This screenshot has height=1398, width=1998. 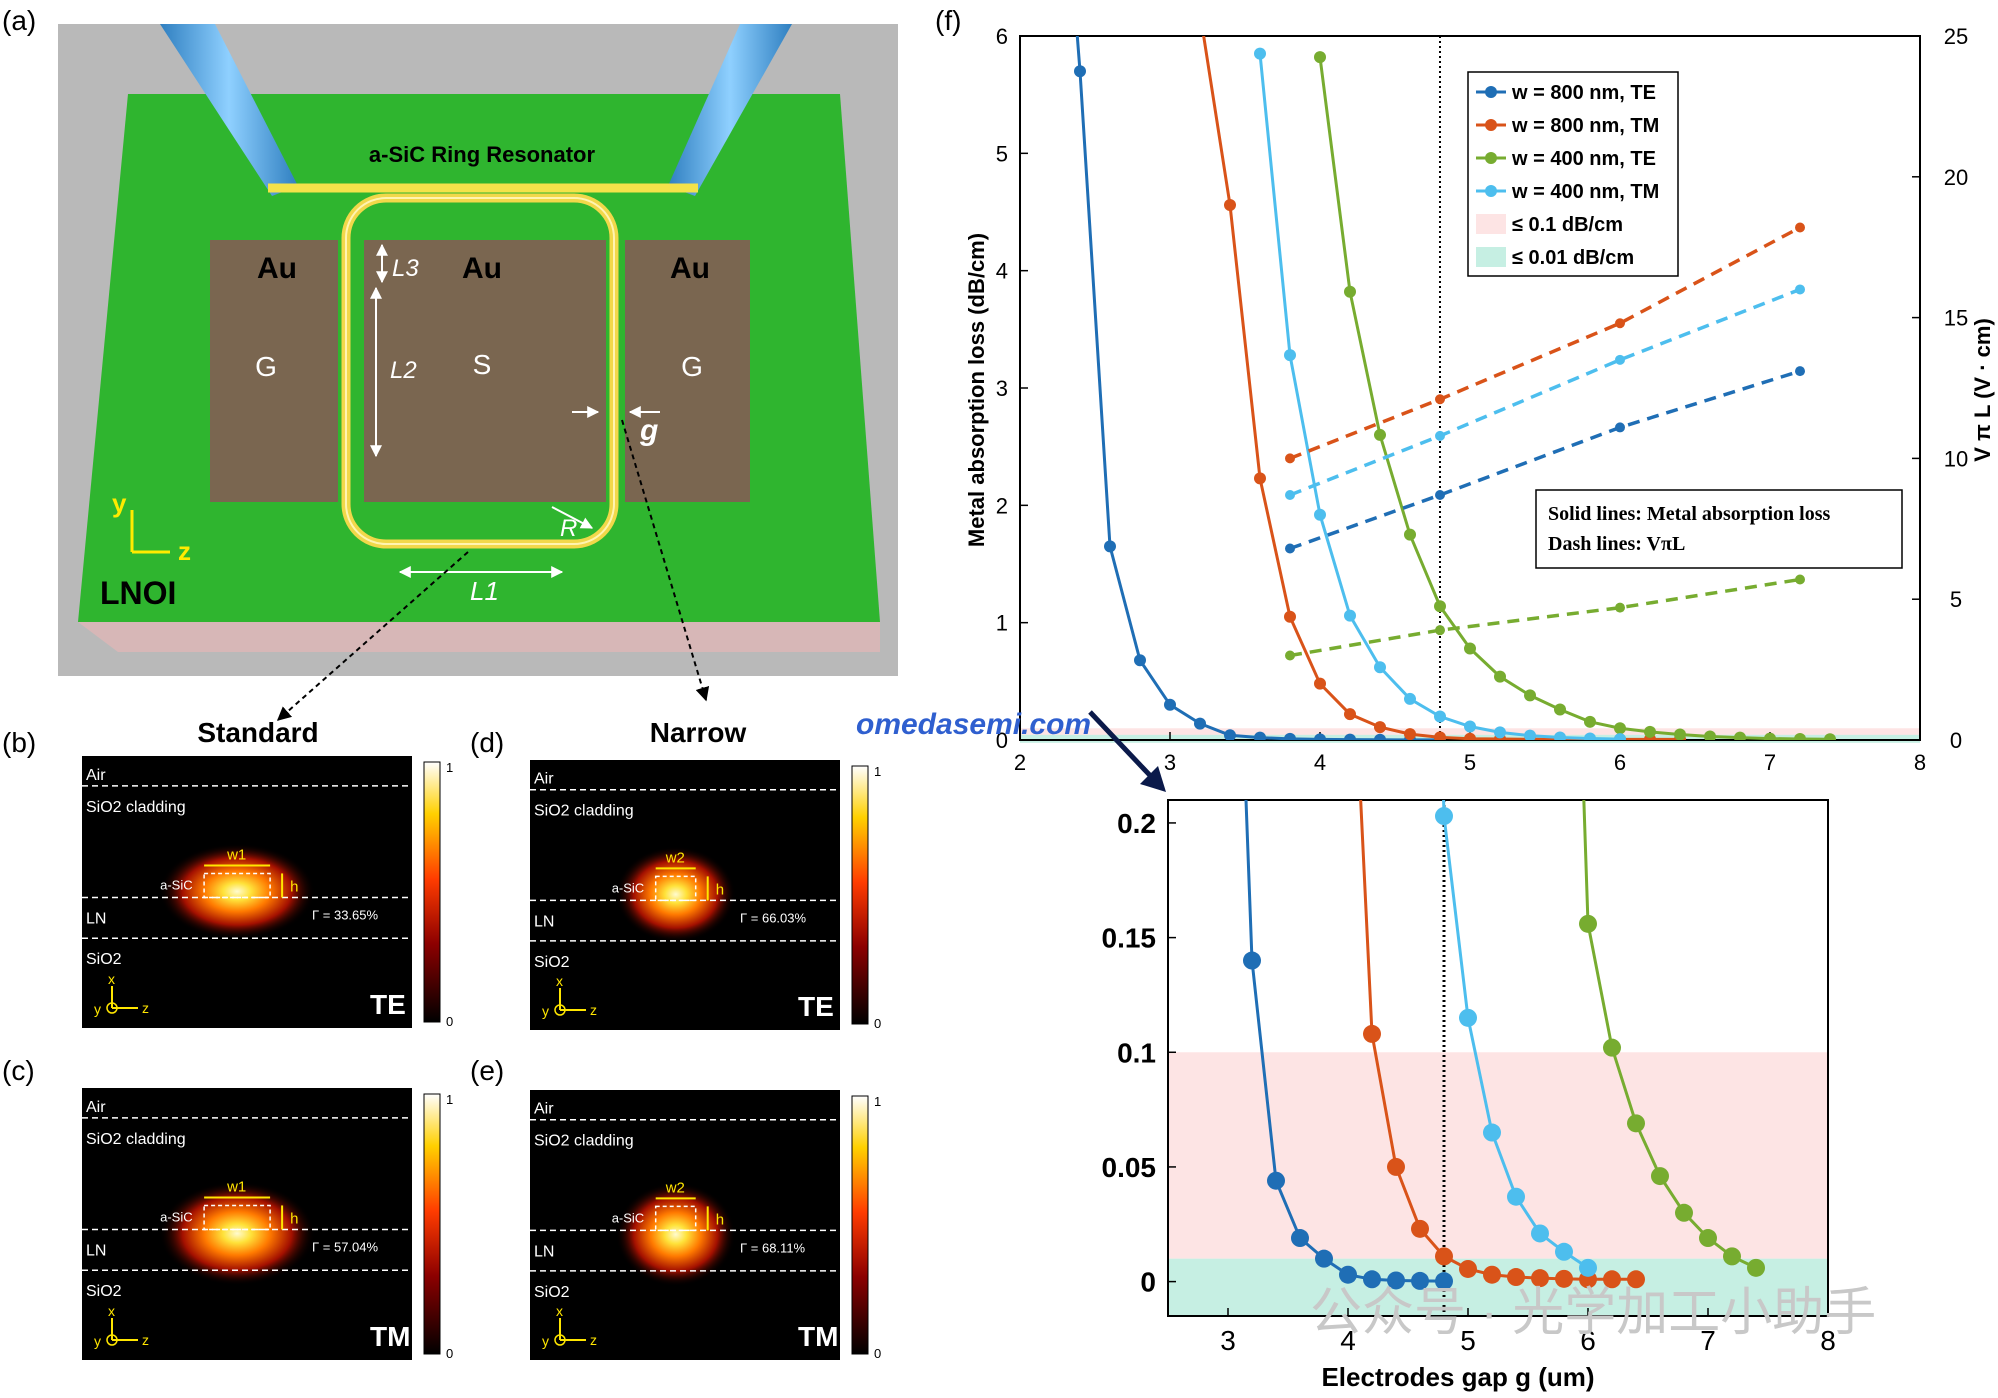 What do you see at coordinates (1002, 36) in the screenshot?
I see `y-tick-label: 6` at bounding box center [1002, 36].